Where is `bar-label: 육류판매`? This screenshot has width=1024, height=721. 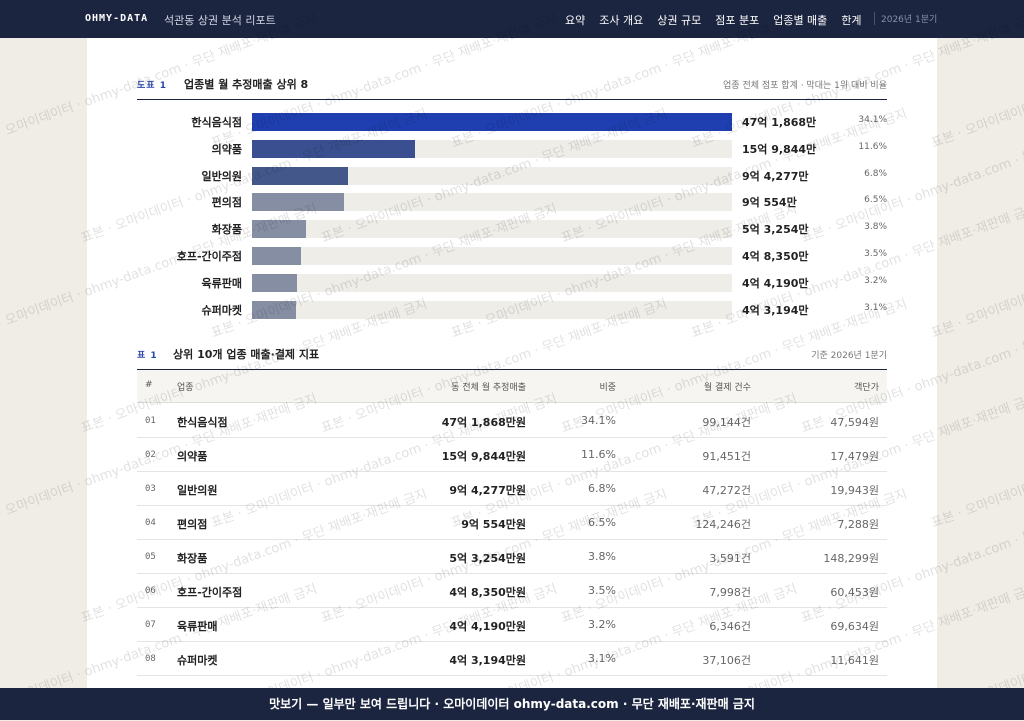 bar-label: 육류판매 is located at coordinates (221, 283).